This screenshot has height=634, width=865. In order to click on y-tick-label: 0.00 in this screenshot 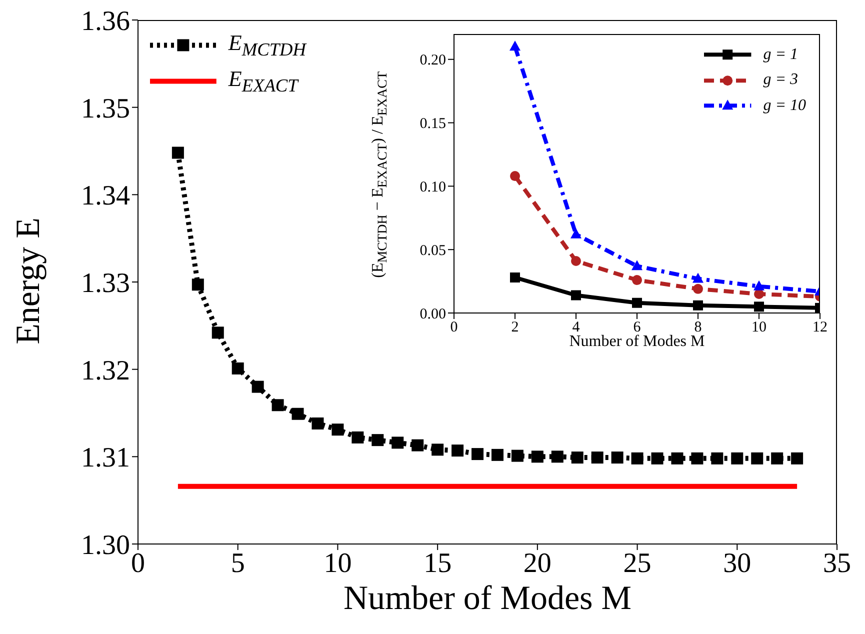, I will do `click(433, 314)`.